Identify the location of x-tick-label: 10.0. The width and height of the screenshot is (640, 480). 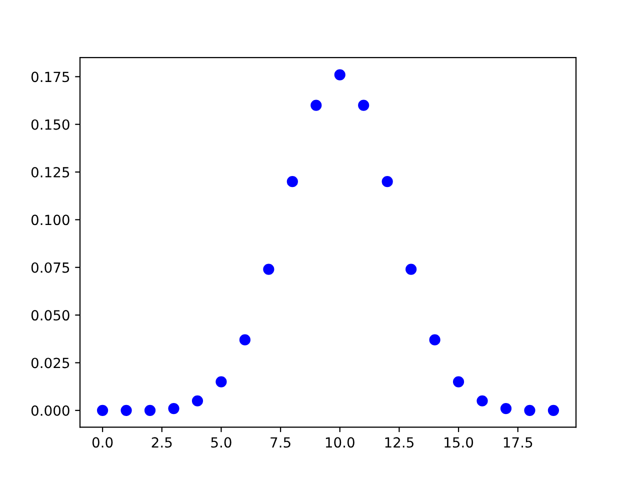
(340, 442).